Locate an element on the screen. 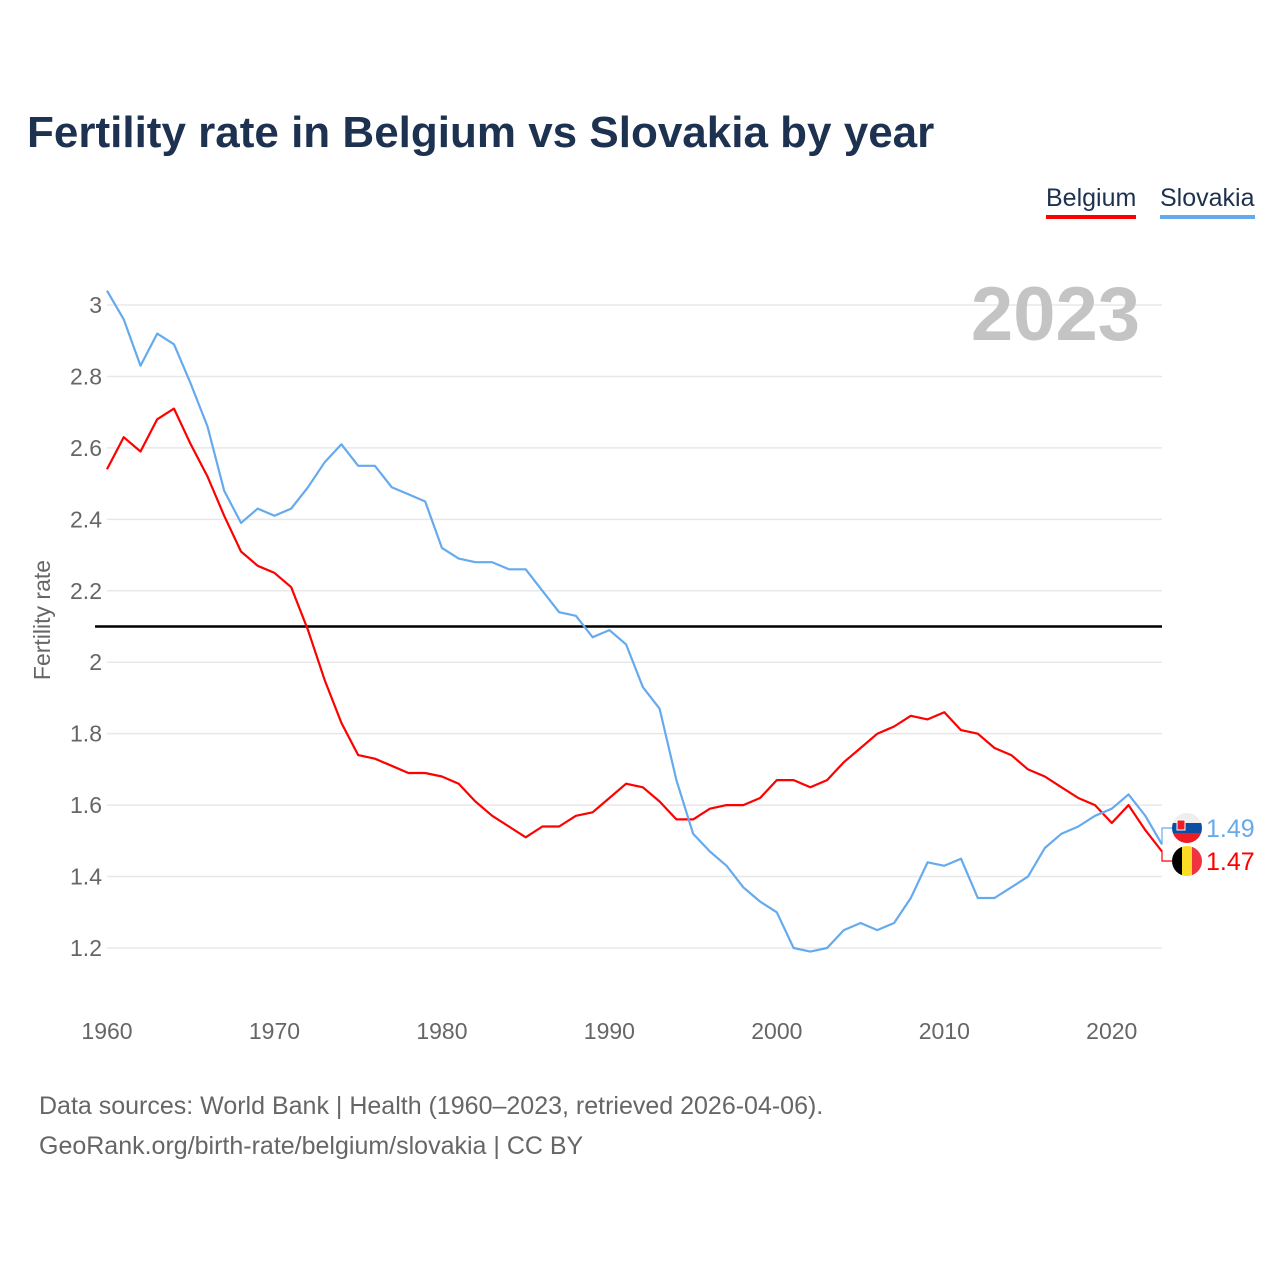 This screenshot has height=1280, width=1280. legend-belgium: Belgium is located at coordinates (1091, 201).